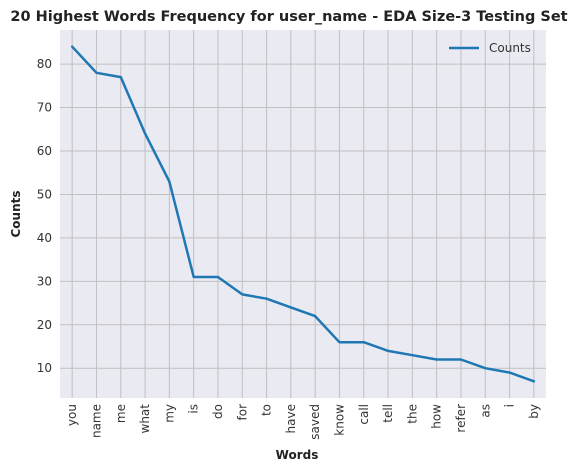 This screenshot has height=471, width=579. I want to click on y-tick-label: 10, so click(44, 368).